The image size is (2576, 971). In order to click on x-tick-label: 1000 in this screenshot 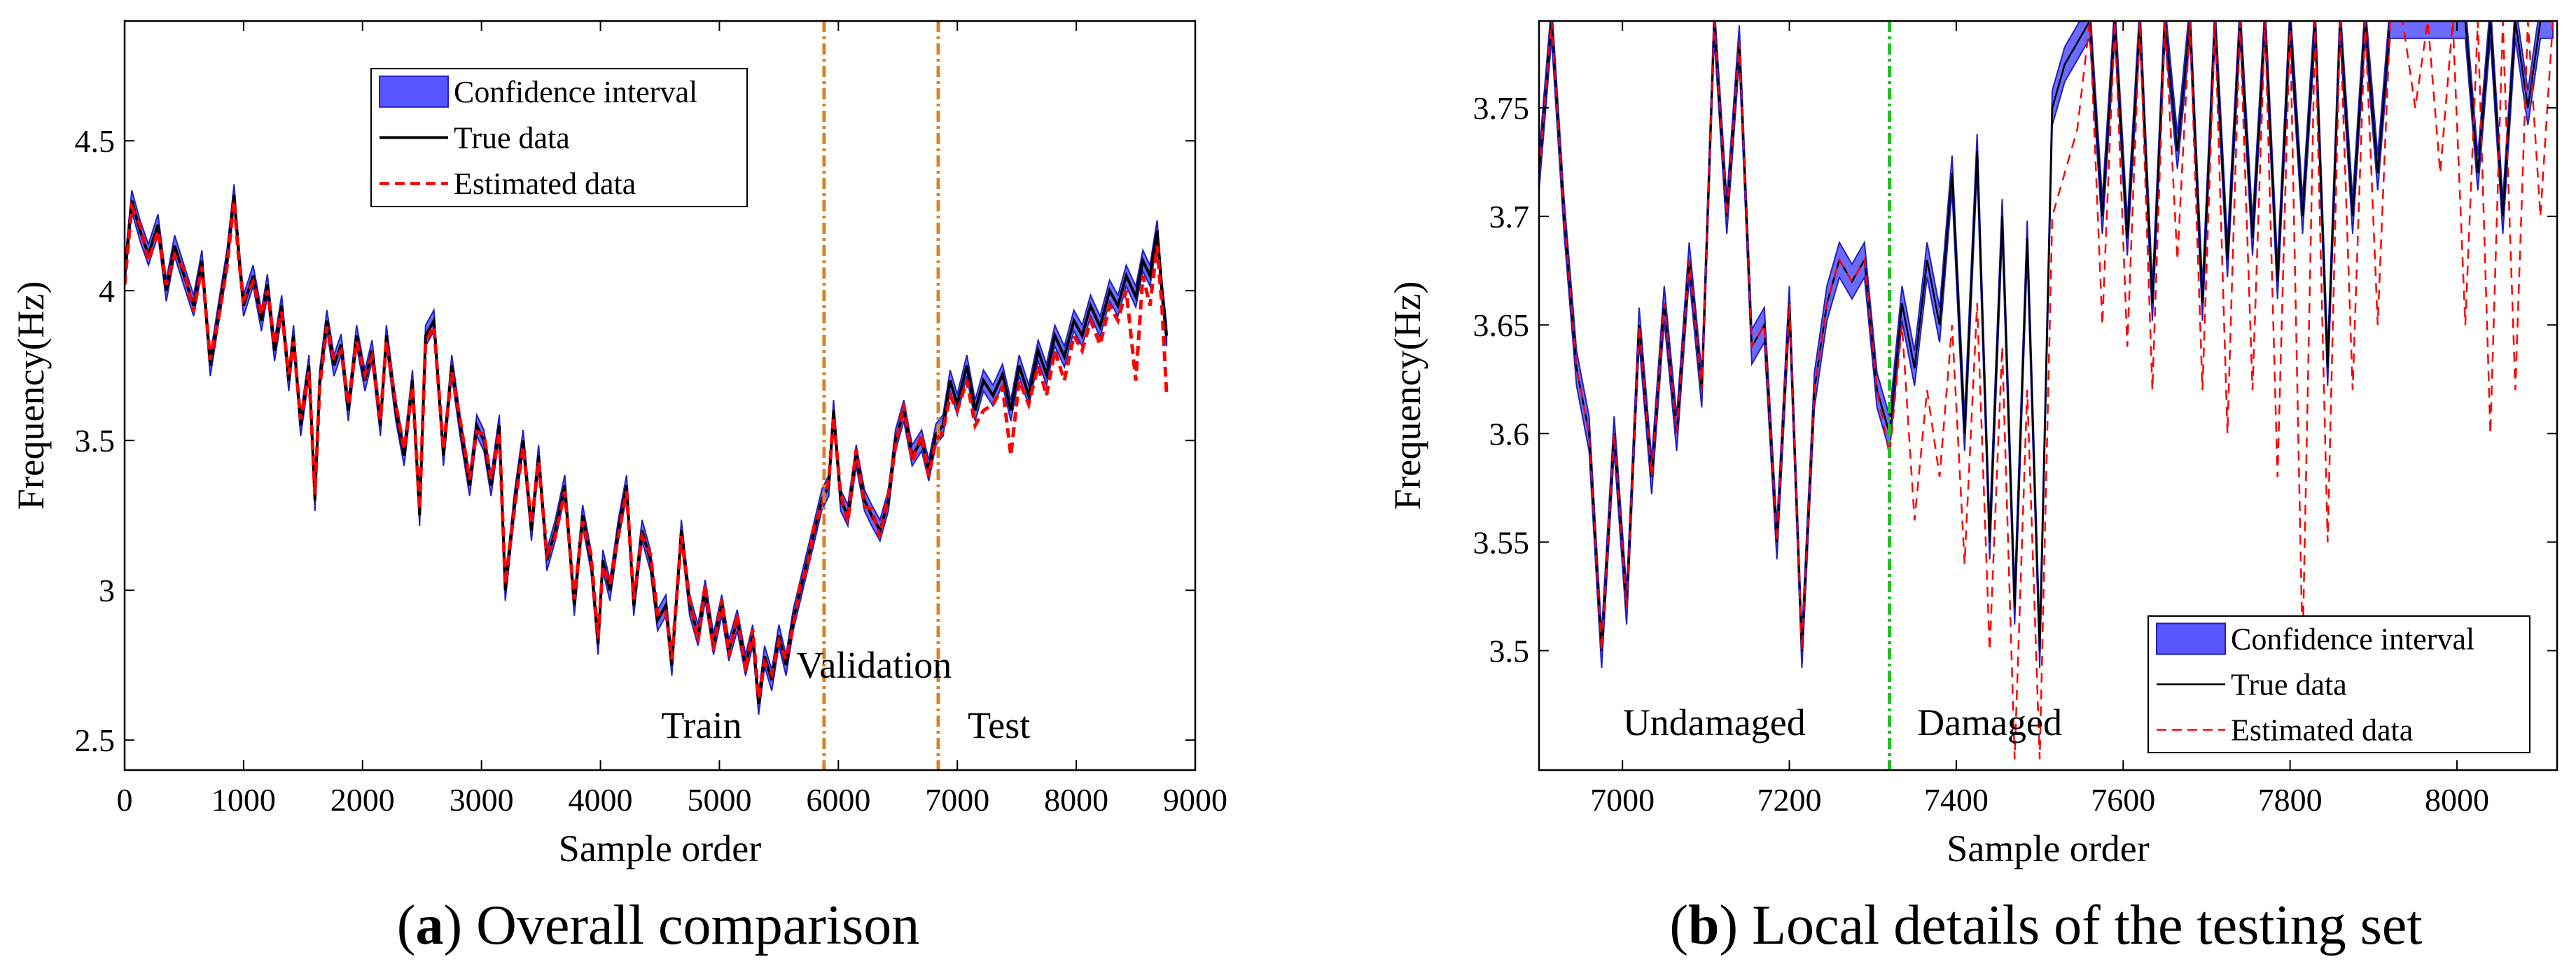, I will do `click(243, 800)`.